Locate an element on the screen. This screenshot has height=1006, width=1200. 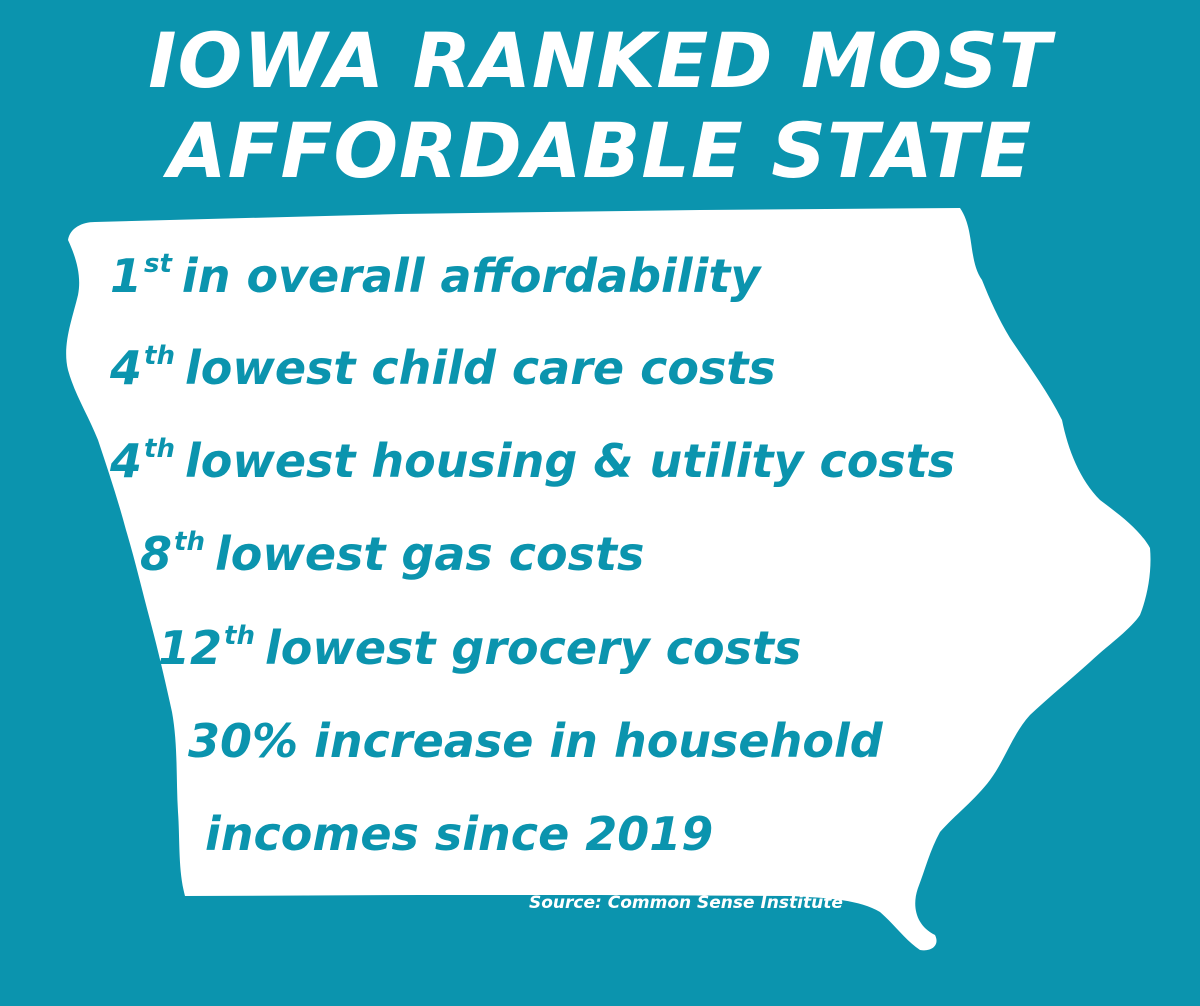
stat-housing-utility-costs: 4th lowest housing & utility costs is located at coordinates (532, 461).